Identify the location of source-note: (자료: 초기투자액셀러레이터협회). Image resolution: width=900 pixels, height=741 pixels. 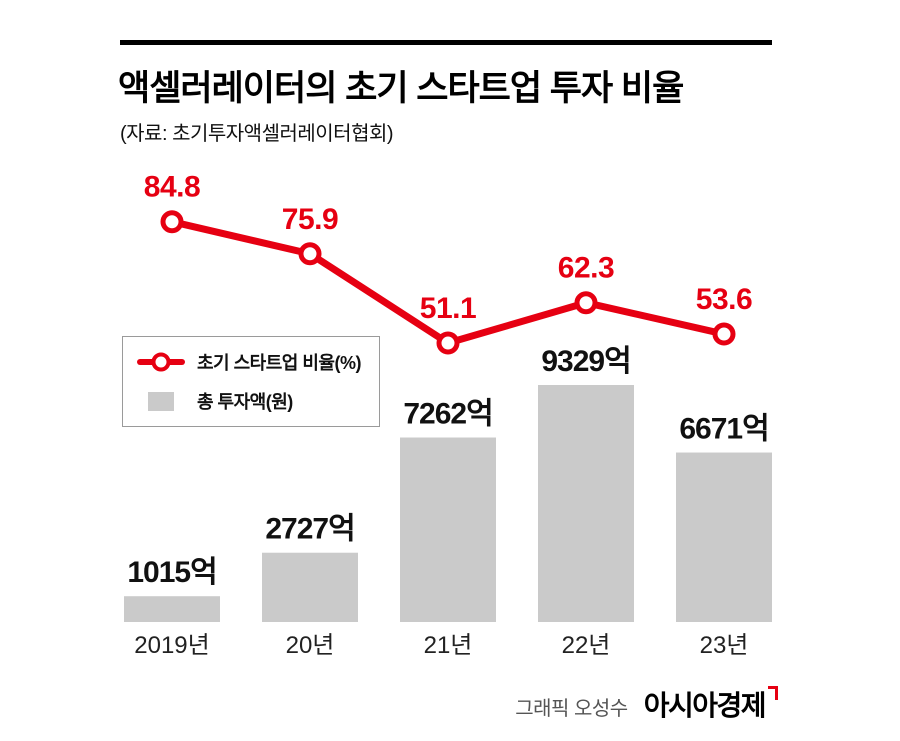
(257, 134).